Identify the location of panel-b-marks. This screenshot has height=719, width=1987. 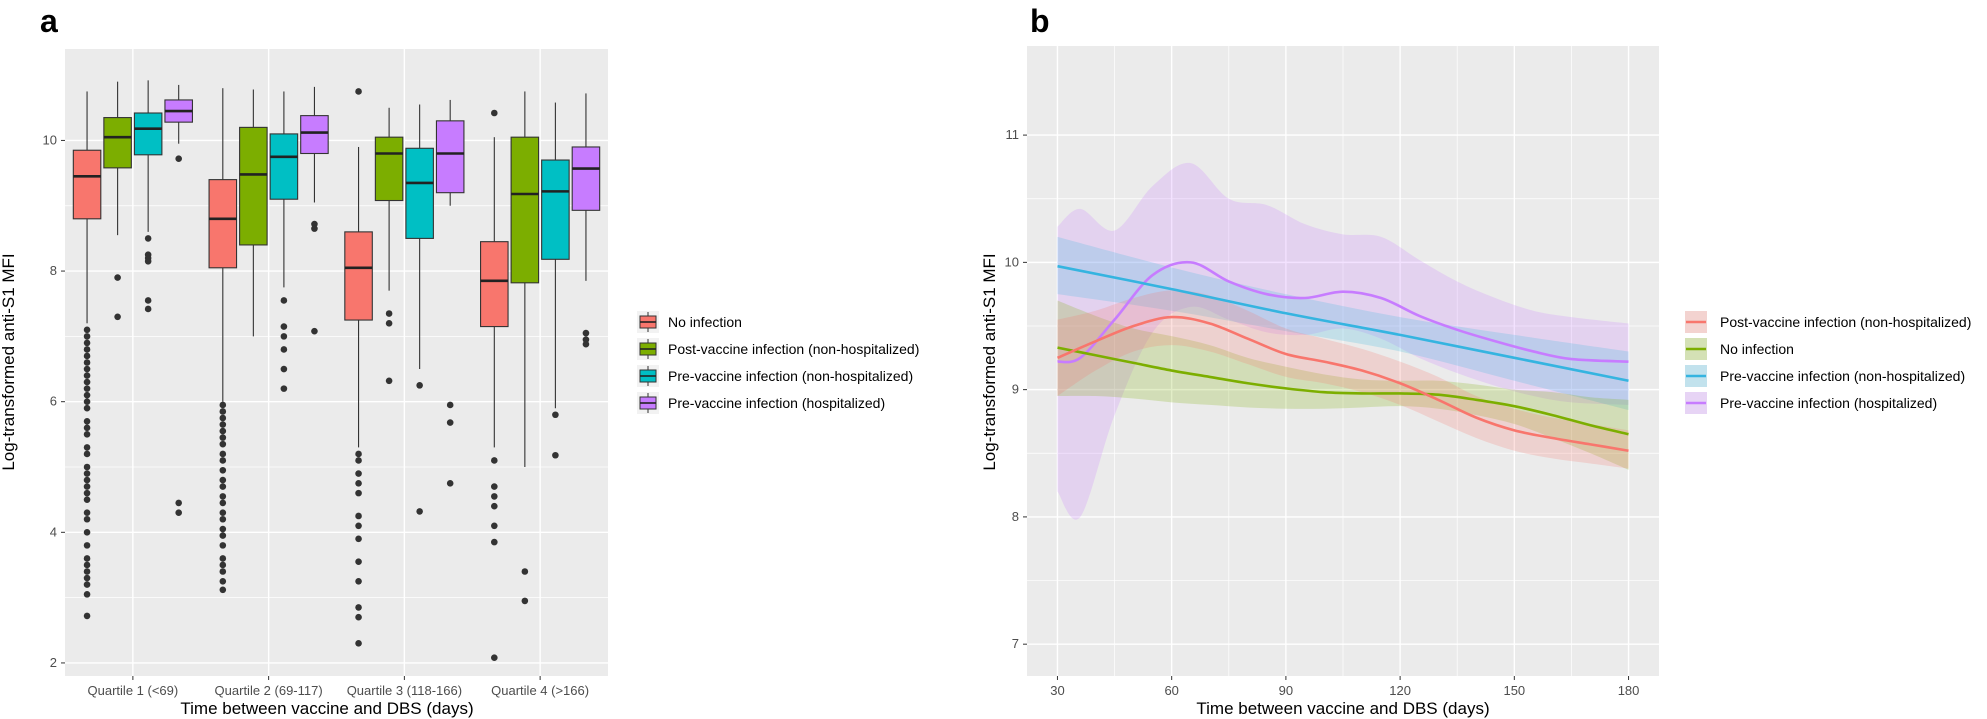
(1342, 341).